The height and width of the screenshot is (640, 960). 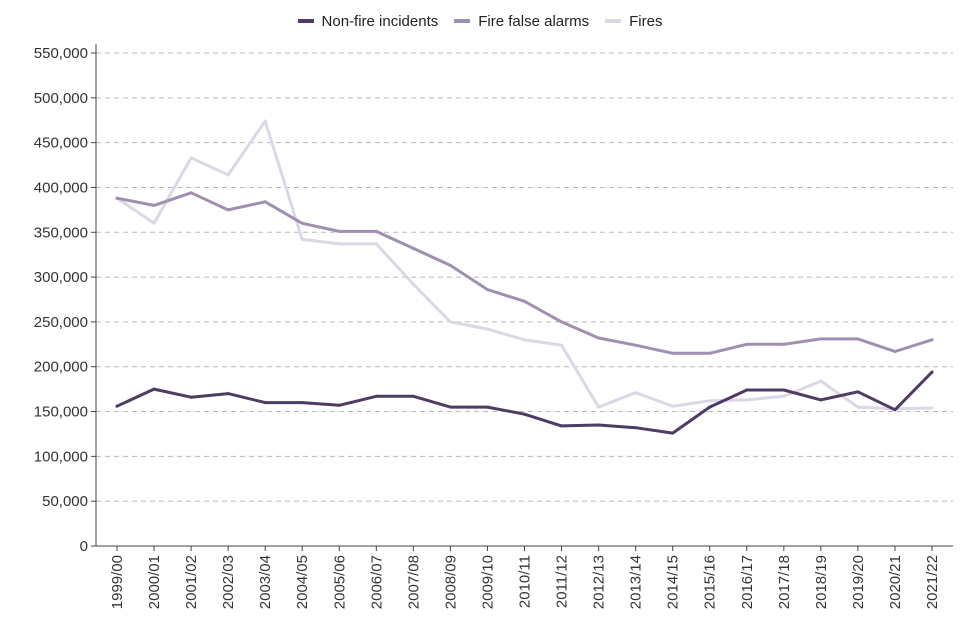 What do you see at coordinates (61, 143) in the screenshot?
I see `y-tick-label: 450,000` at bounding box center [61, 143].